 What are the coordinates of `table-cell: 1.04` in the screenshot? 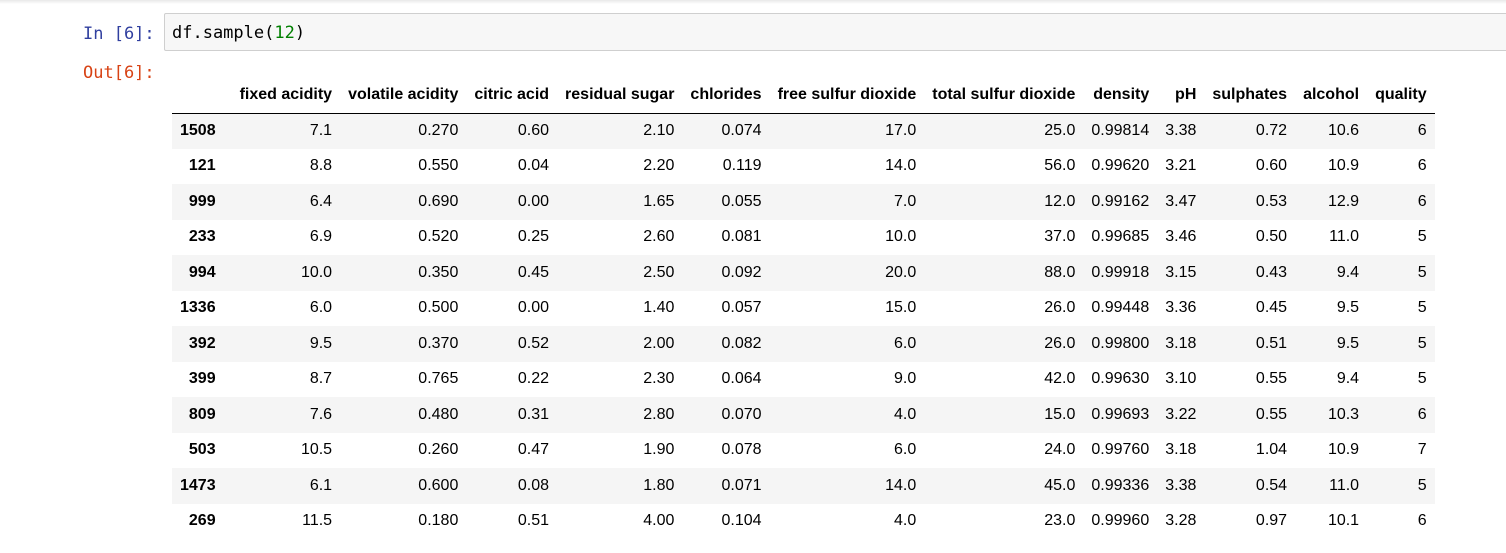 It's located at (1271, 450).